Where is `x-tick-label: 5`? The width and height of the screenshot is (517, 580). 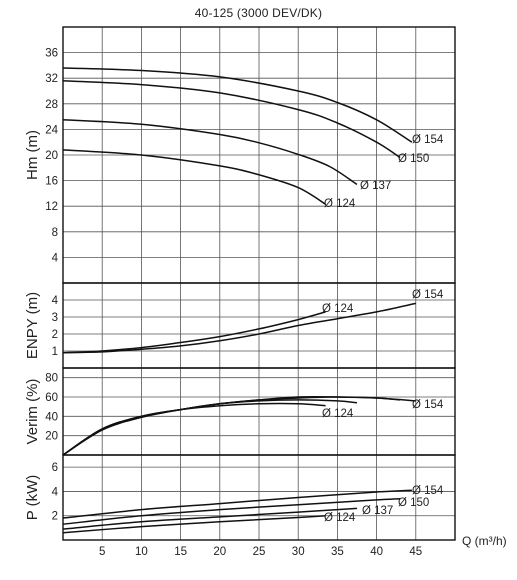 x-tick-label: 5 is located at coordinates (102, 552).